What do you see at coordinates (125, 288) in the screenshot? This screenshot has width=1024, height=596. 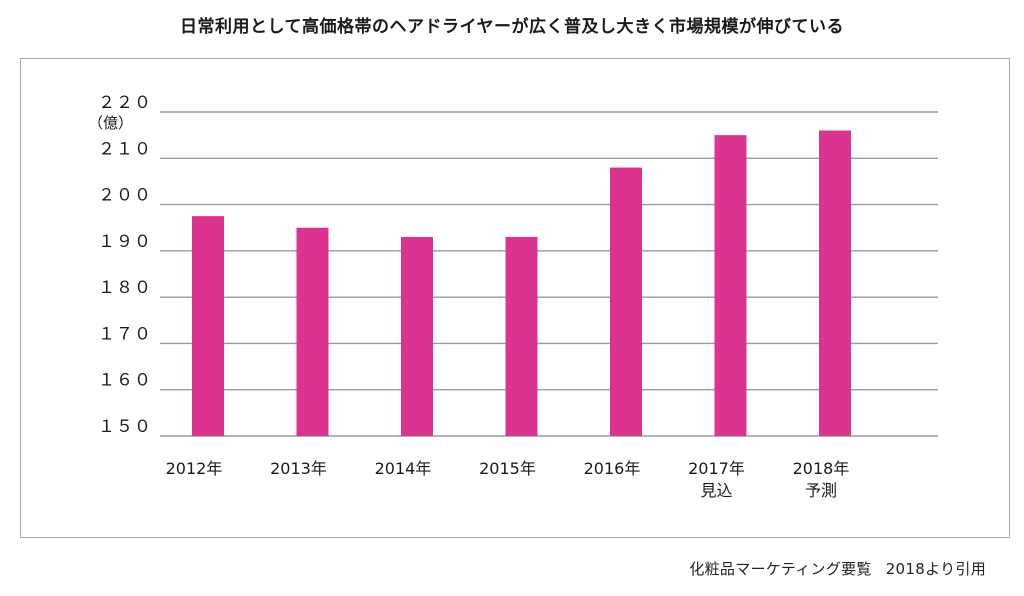 I see `y-tick-label: １８０` at bounding box center [125, 288].